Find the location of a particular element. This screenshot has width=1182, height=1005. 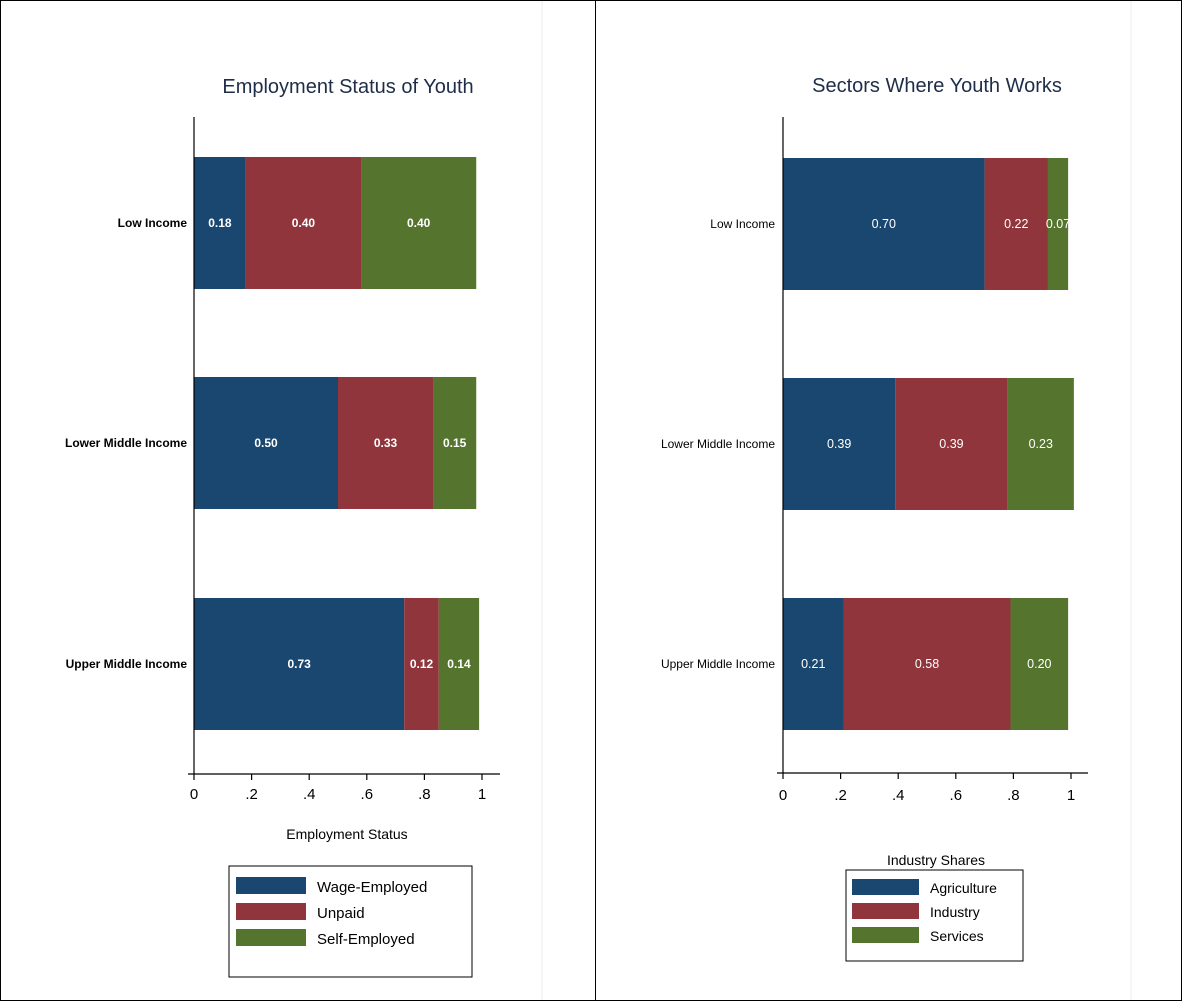

data-label: 0.07 is located at coordinates (1058, 224).